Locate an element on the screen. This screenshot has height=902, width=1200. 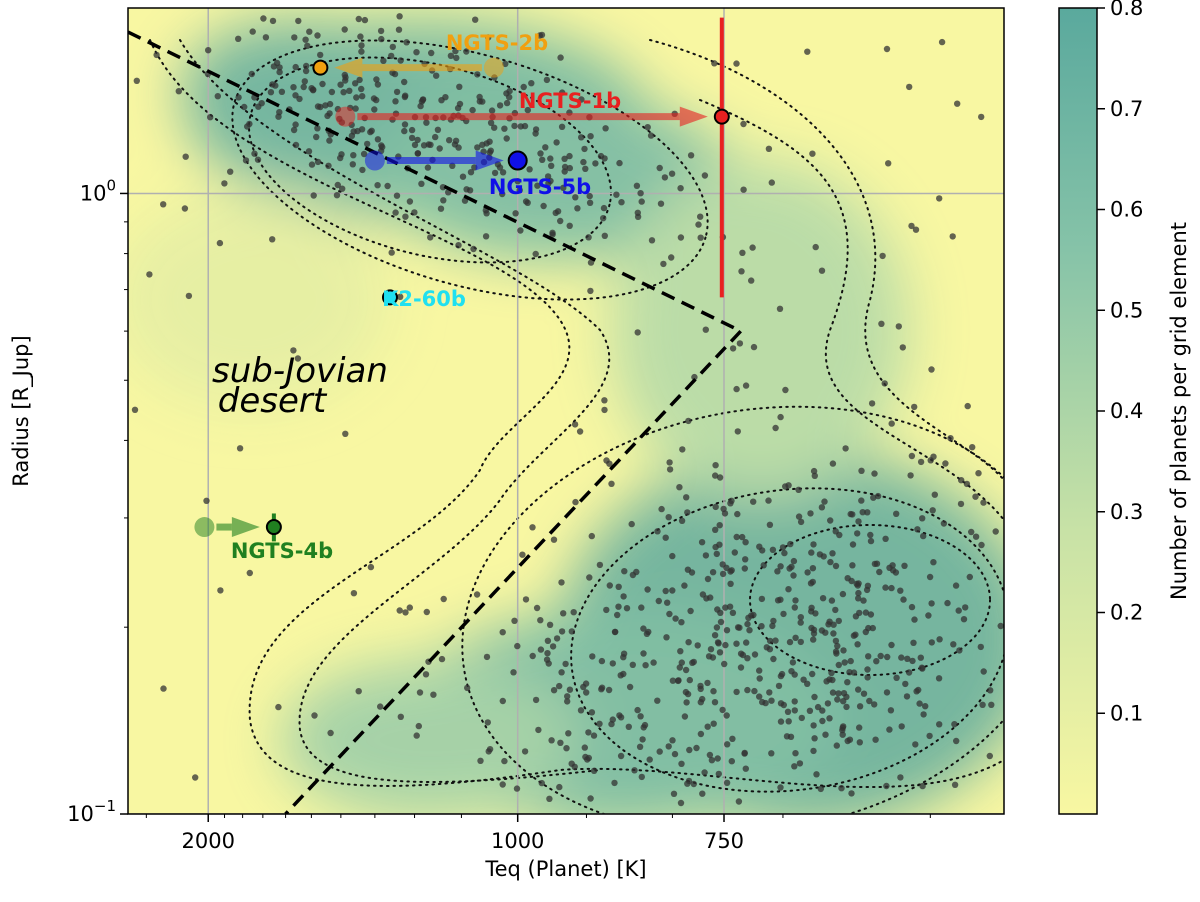
y-axis-label: Radius [R_Jup] is located at coordinates (21, 410).